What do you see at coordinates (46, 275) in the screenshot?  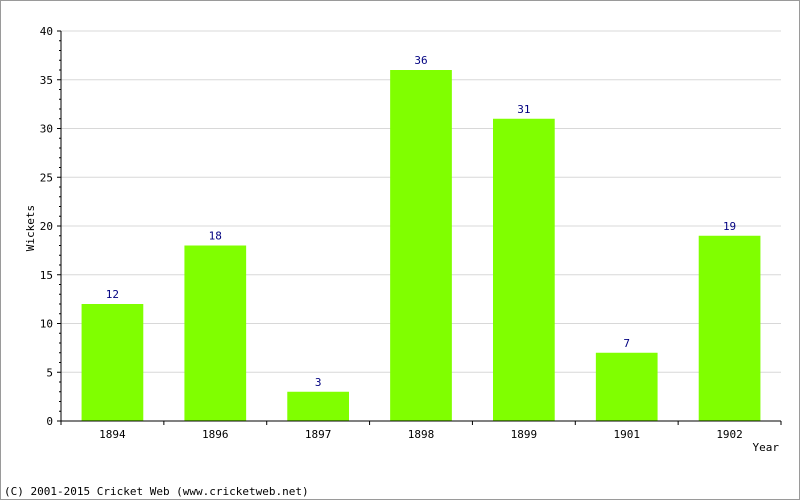 I see `y-tick-label: 15` at bounding box center [46, 275].